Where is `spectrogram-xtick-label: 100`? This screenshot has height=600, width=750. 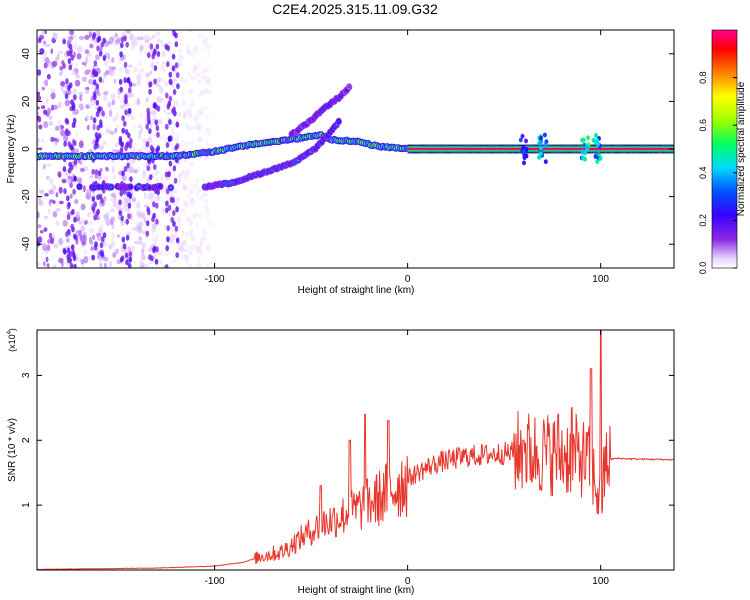 spectrogram-xtick-label: 100 is located at coordinates (600, 279).